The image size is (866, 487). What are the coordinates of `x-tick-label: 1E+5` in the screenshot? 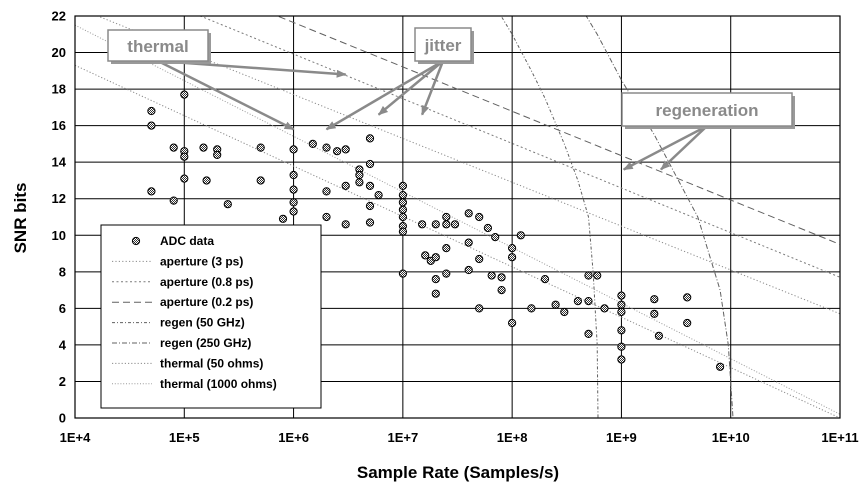 It's located at (184, 437).